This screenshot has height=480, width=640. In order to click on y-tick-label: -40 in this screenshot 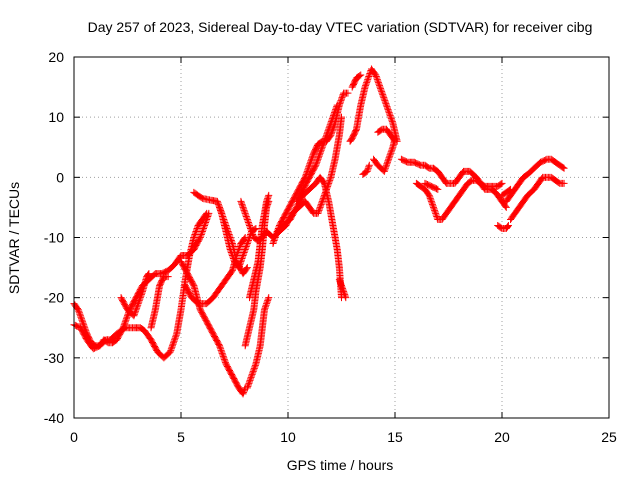, I will do `click(54, 418)`.